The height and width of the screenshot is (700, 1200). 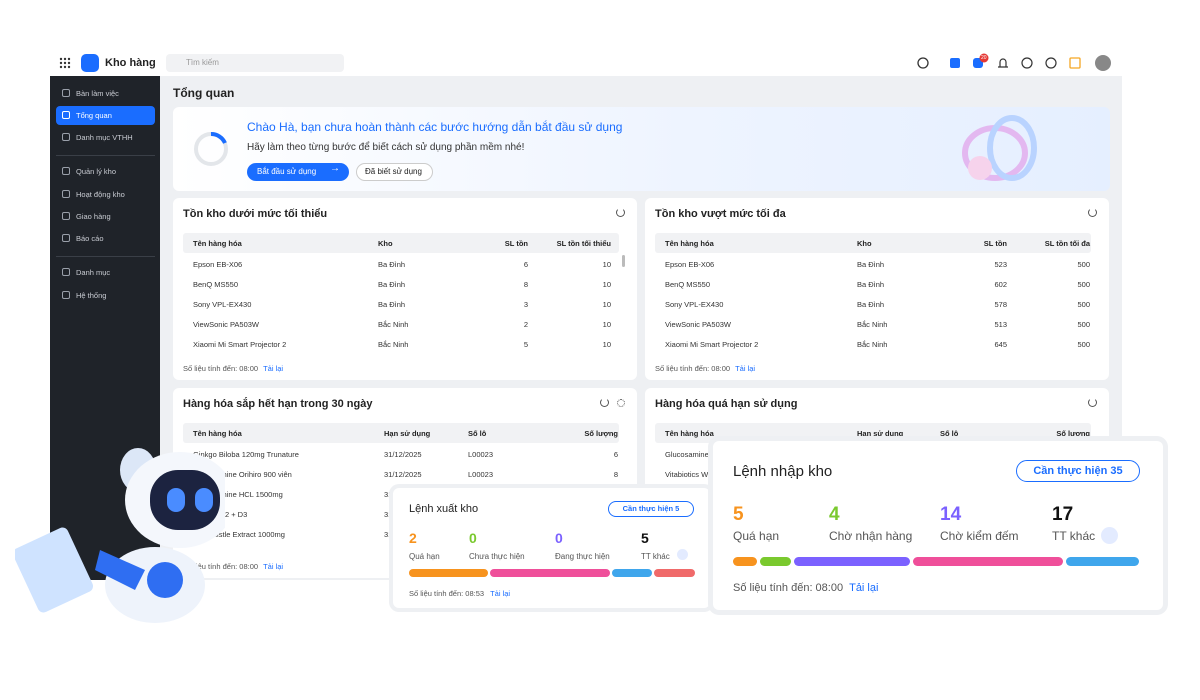 What do you see at coordinates (90, 238) in the screenshot?
I see `sidebar-item: Báo cáo` at bounding box center [90, 238].